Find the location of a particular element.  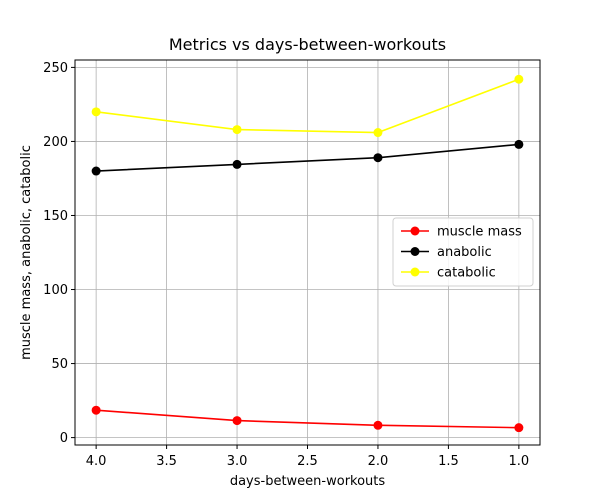

series-line-catabolic is located at coordinates (308, 106).